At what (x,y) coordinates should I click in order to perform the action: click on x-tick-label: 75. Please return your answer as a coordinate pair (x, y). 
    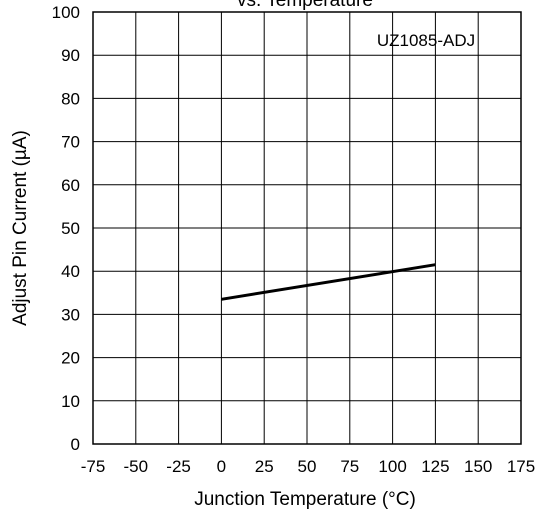
    Looking at the image, I should click on (349, 466).